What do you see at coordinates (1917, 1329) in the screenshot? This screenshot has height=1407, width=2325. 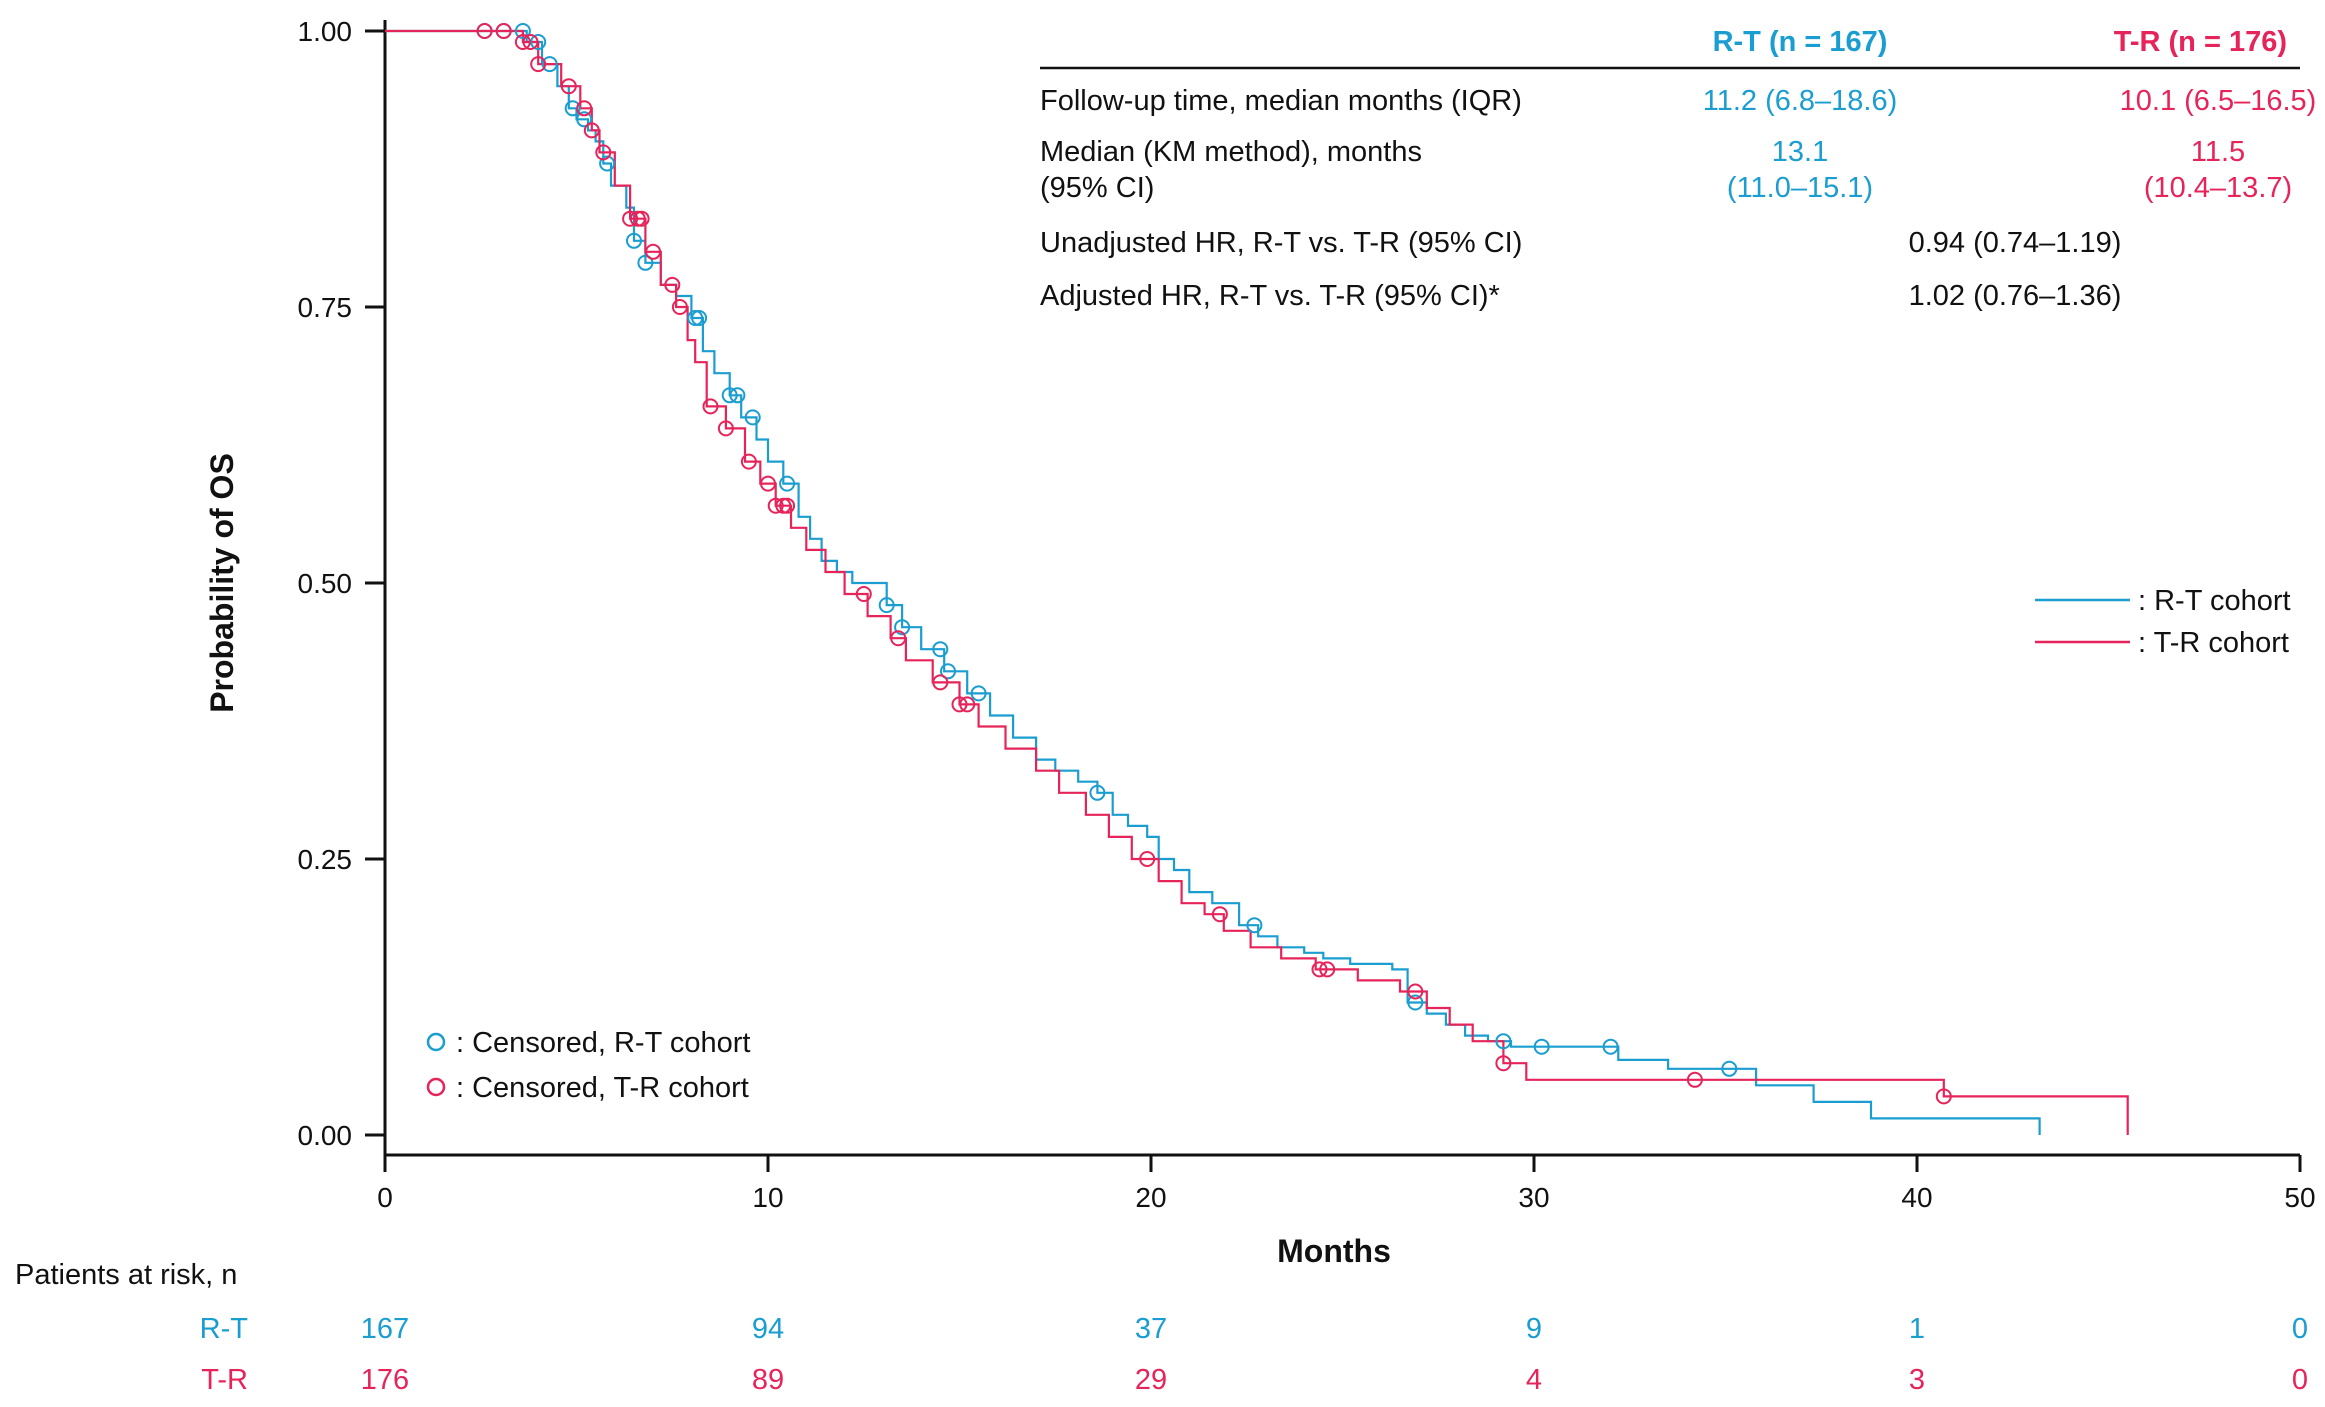 I see `risk-rt-value: 1` at bounding box center [1917, 1329].